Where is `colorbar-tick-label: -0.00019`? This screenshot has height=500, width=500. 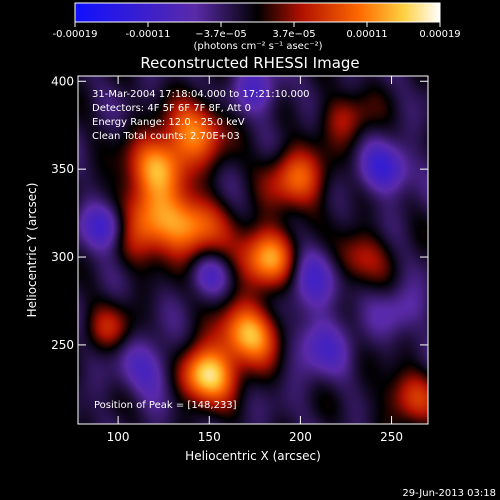
colorbar-tick-label: -0.00019 is located at coordinates (75, 34).